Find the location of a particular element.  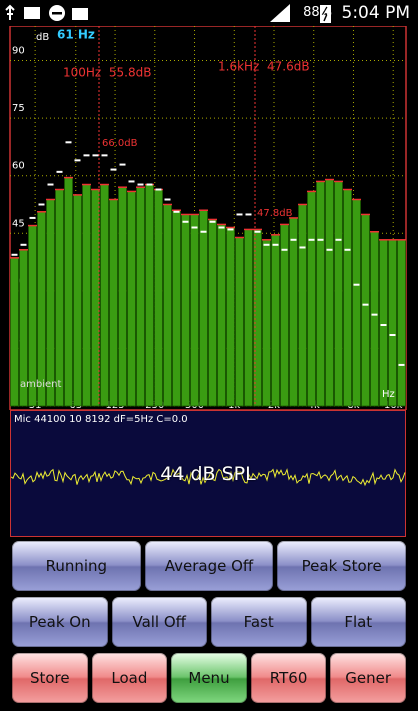

button: Menu is located at coordinates (209, 678).